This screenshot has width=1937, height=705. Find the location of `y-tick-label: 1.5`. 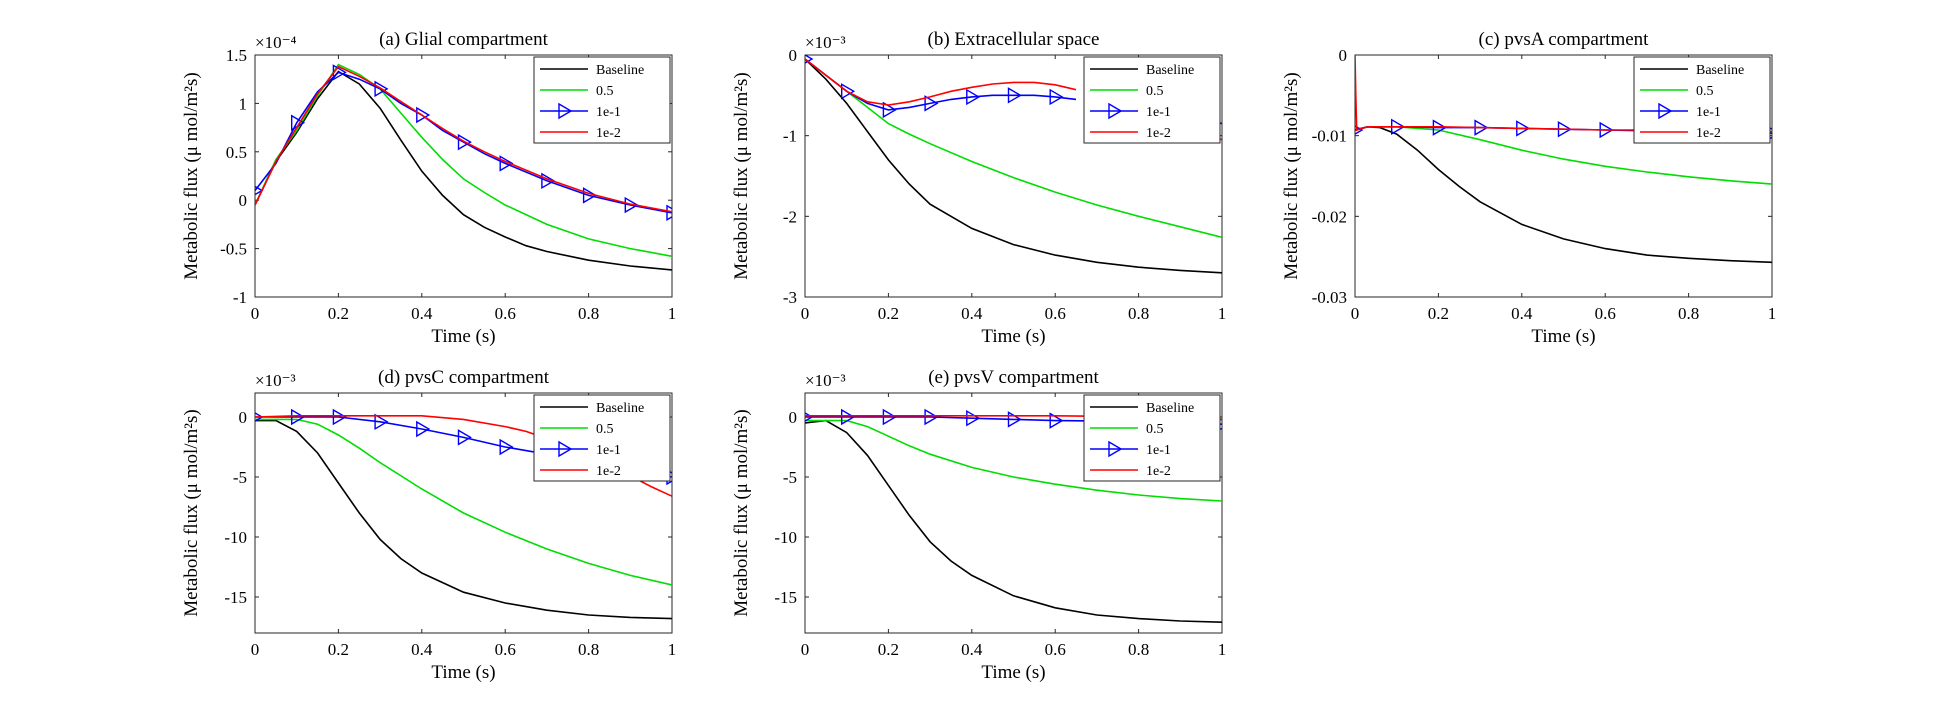

y-tick-label: 1.5 is located at coordinates (236, 55).